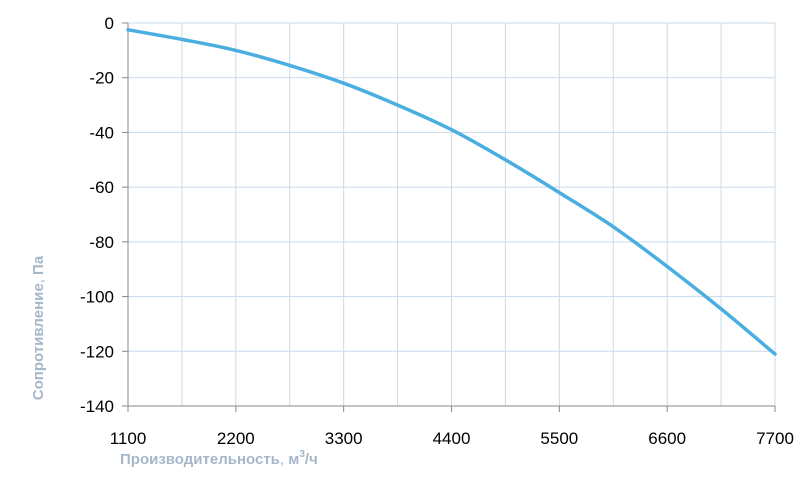  Describe the element at coordinates (775, 438) in the screenshot. I see `x-tick-label: 7700` at that location.